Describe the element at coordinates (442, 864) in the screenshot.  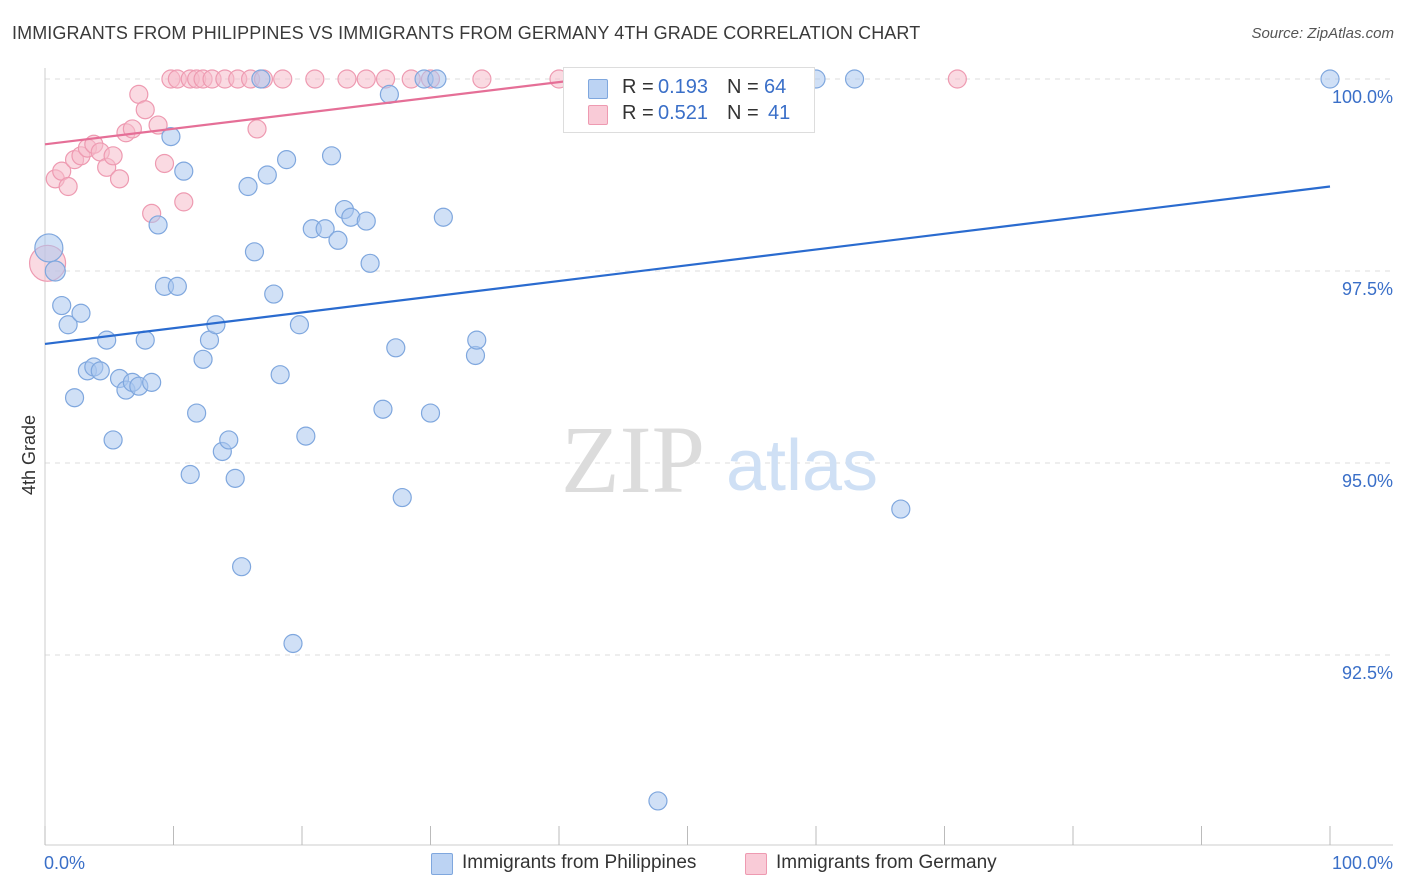
I see `bottom-legend-swatch-philippines` at that location.